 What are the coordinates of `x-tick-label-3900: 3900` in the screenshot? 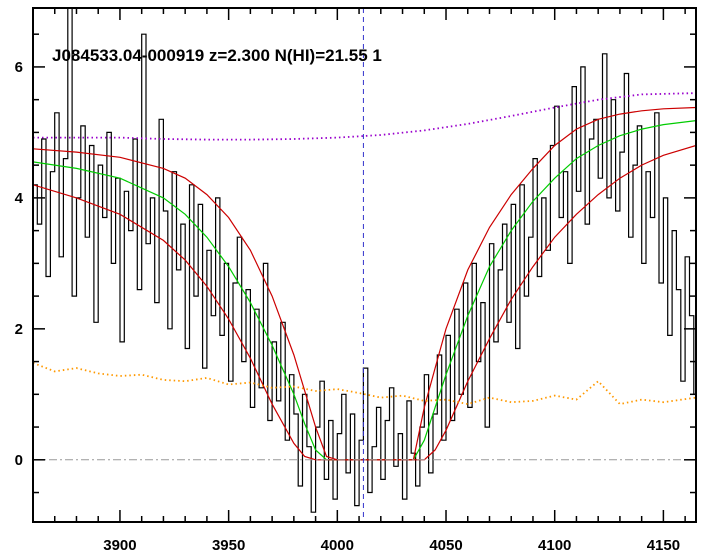 It's located at (119, 545).